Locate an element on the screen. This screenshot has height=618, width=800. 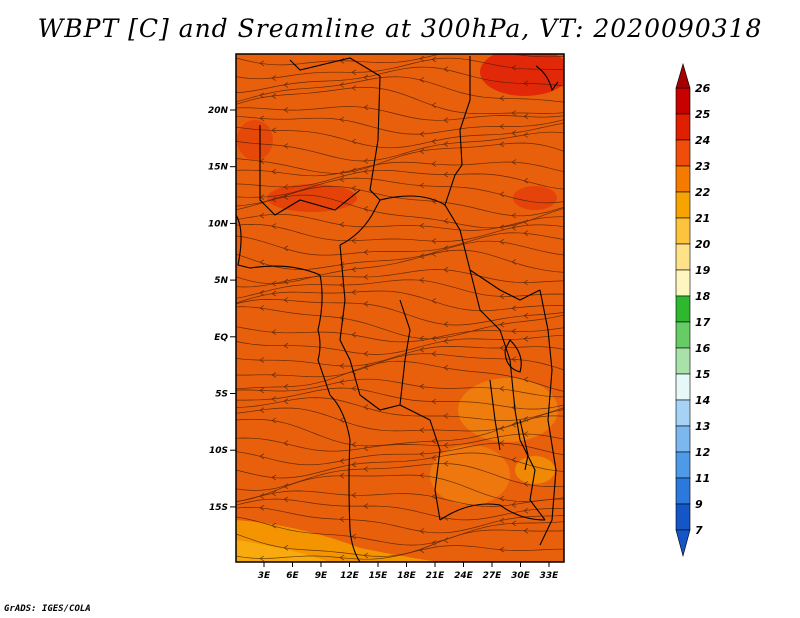
colorbar: 26 25 24 23 22 21 20 19 18 17 16 15 14 13 12 11 9 7 is located at coordinates (693, 310).